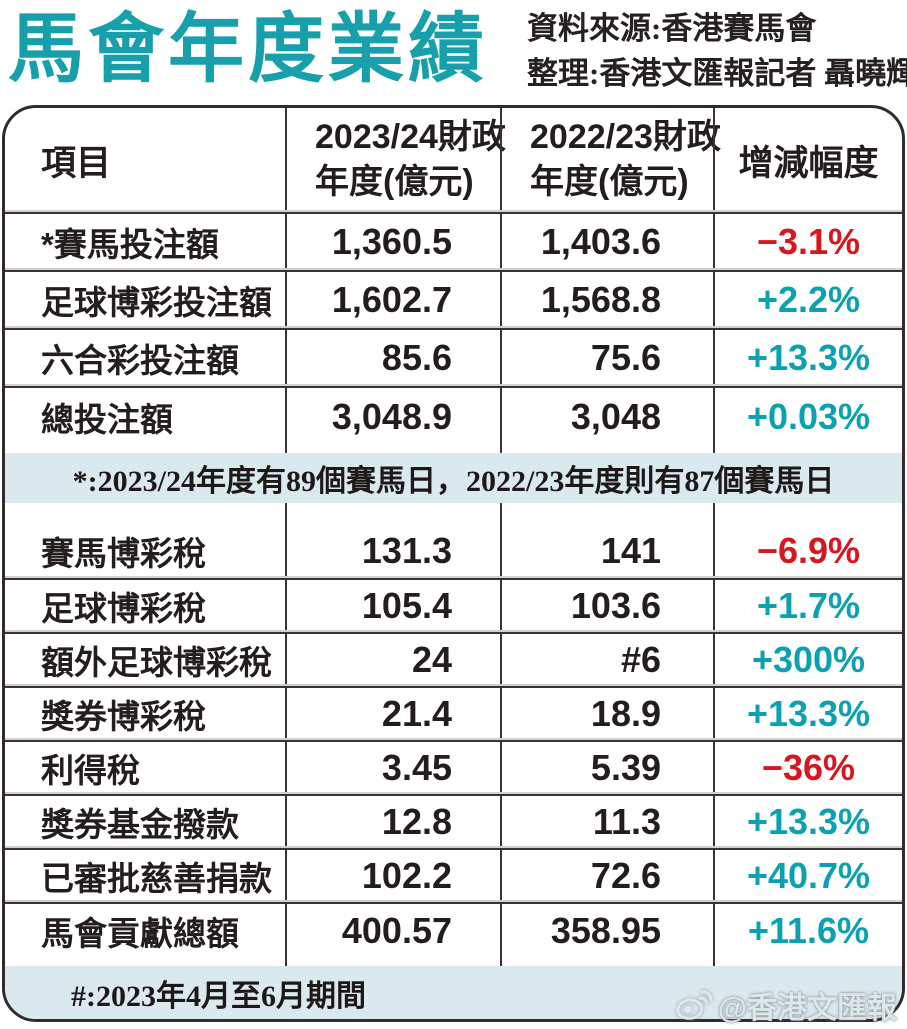 The height and width of the screenshot is (1029, 907). What do you see at coordinates (392, 767) in the screenshot?
I see `value-fy2024: 3.45` at bounding box center [392, 767].